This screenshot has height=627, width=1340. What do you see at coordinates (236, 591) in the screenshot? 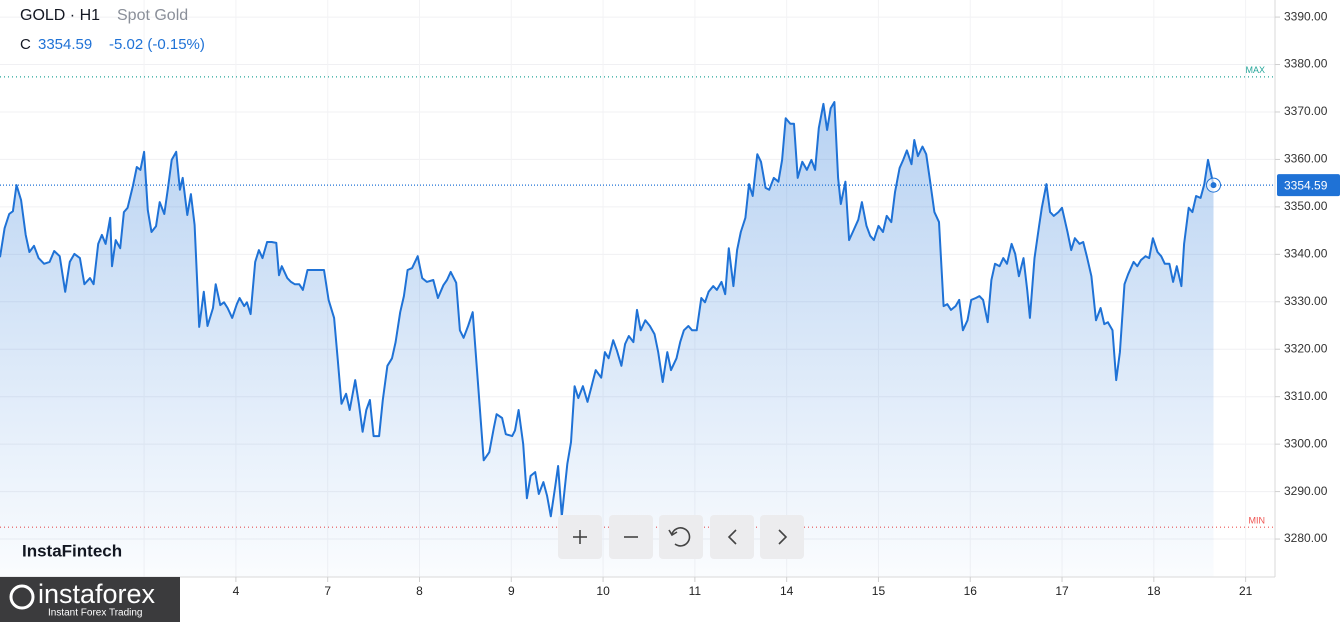
I see `x-tick-label: 4` at bounding box center [236, 591].